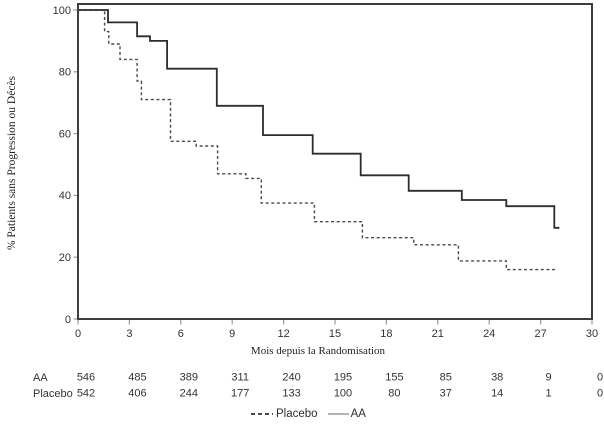 Image resolution: width=604 pixels, height=425 pixels. Describe the element at coordinates (283, 334) in the screenshot. I see `x-axis-tick-label: 12` at that location.